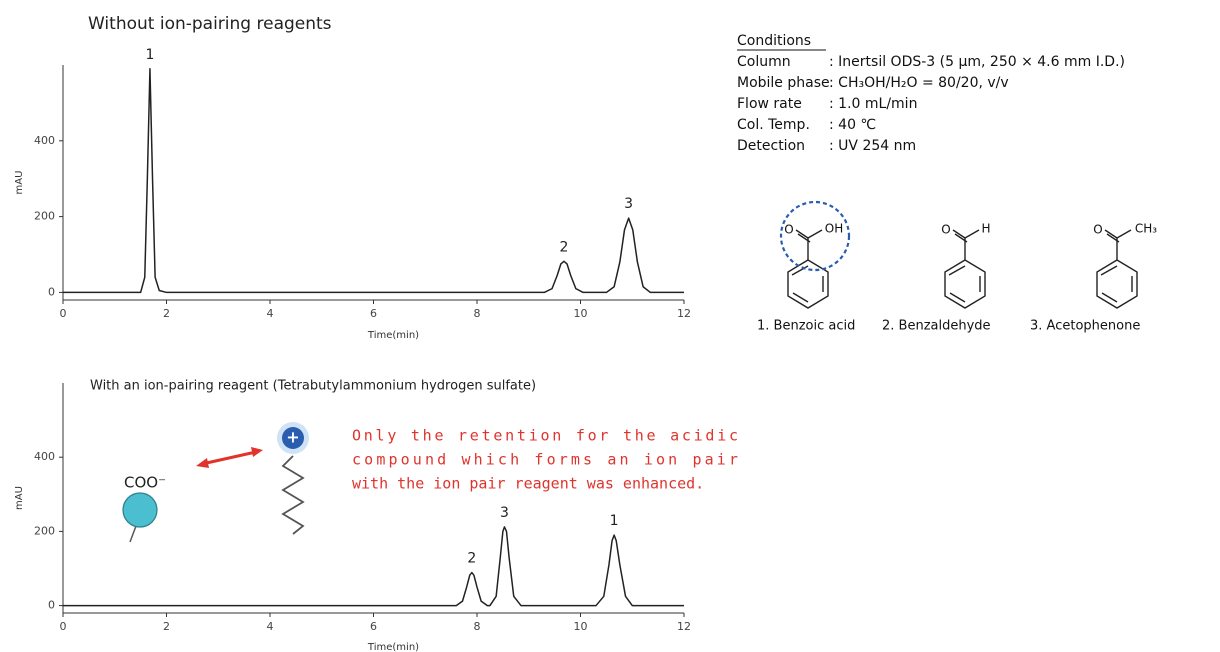 This screenshot has height=652, width=1220. I want to click on annotation: Only the retention for the acidic, so click(545, 436).